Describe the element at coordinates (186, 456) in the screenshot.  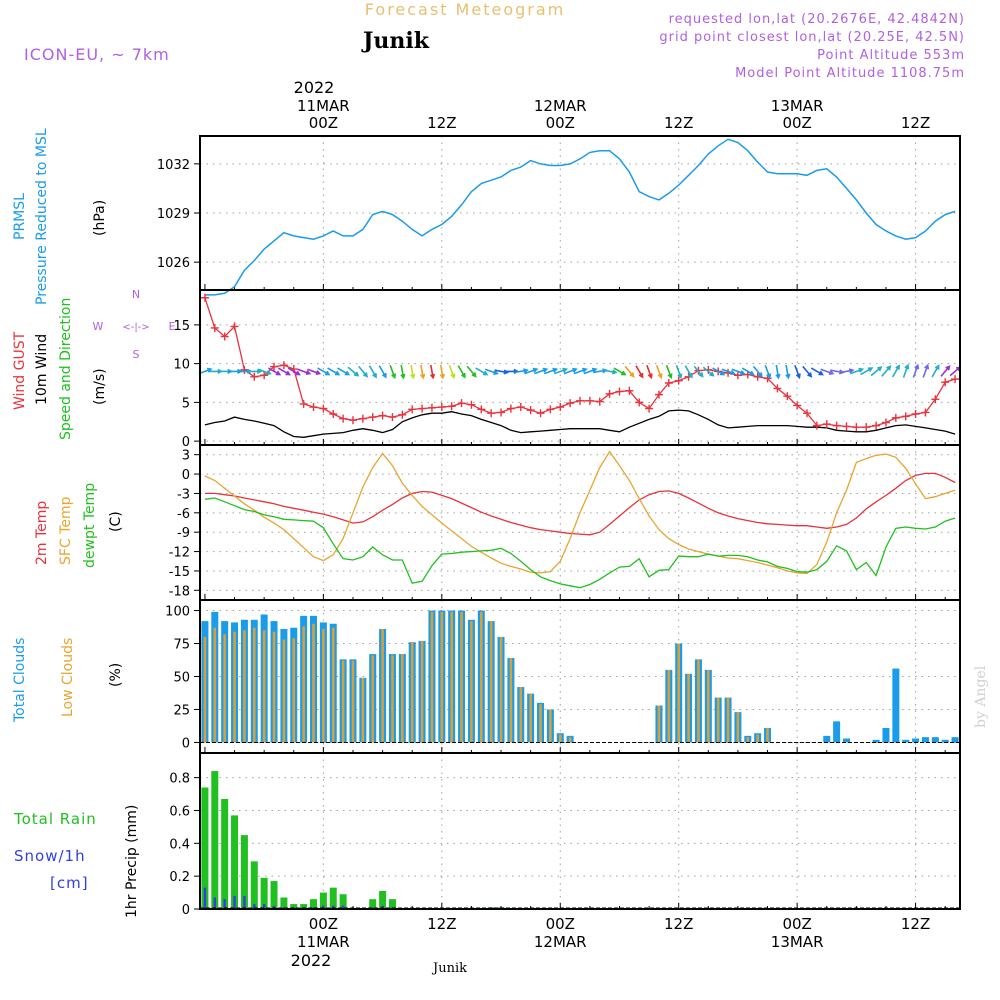
I see `temp-ytick-label: 3` at that location.